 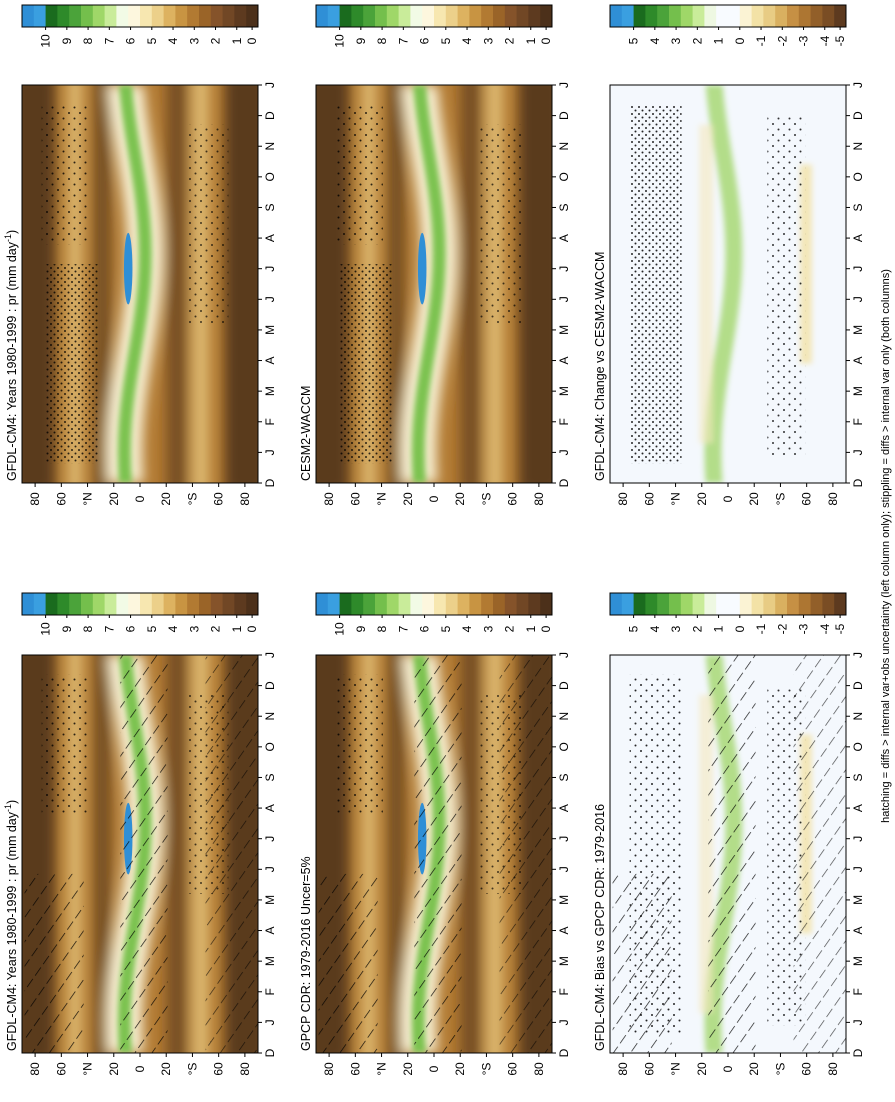 What do you see at coordinates (434, 1068) in the screenshot?
I see `lat-tick-label: 0` at bounding box center [434, 1068].